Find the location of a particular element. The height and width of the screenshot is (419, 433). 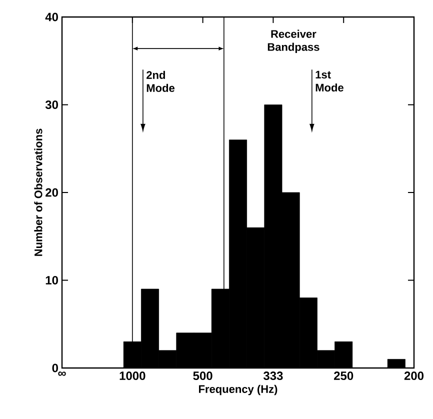

annotation: Receiver Bandpass is located at coordinates (294, 42).